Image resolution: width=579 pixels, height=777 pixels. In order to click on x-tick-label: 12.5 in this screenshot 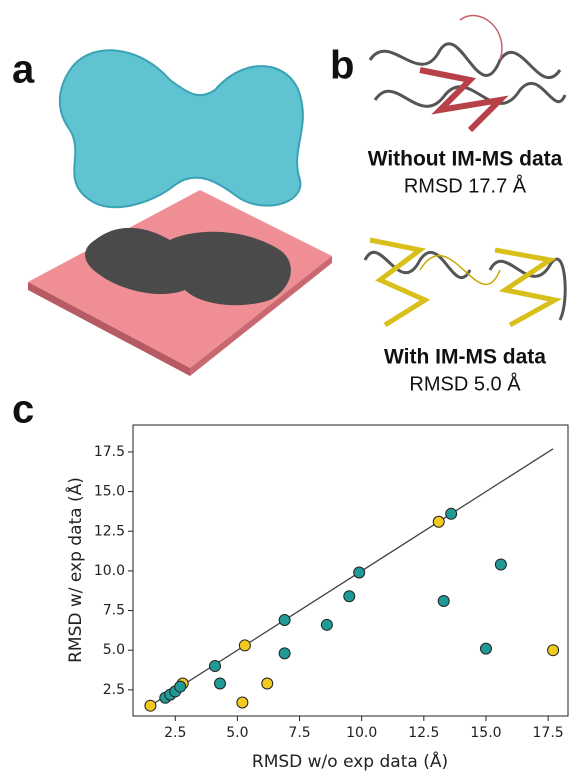, I will do `click(423, 733)`.